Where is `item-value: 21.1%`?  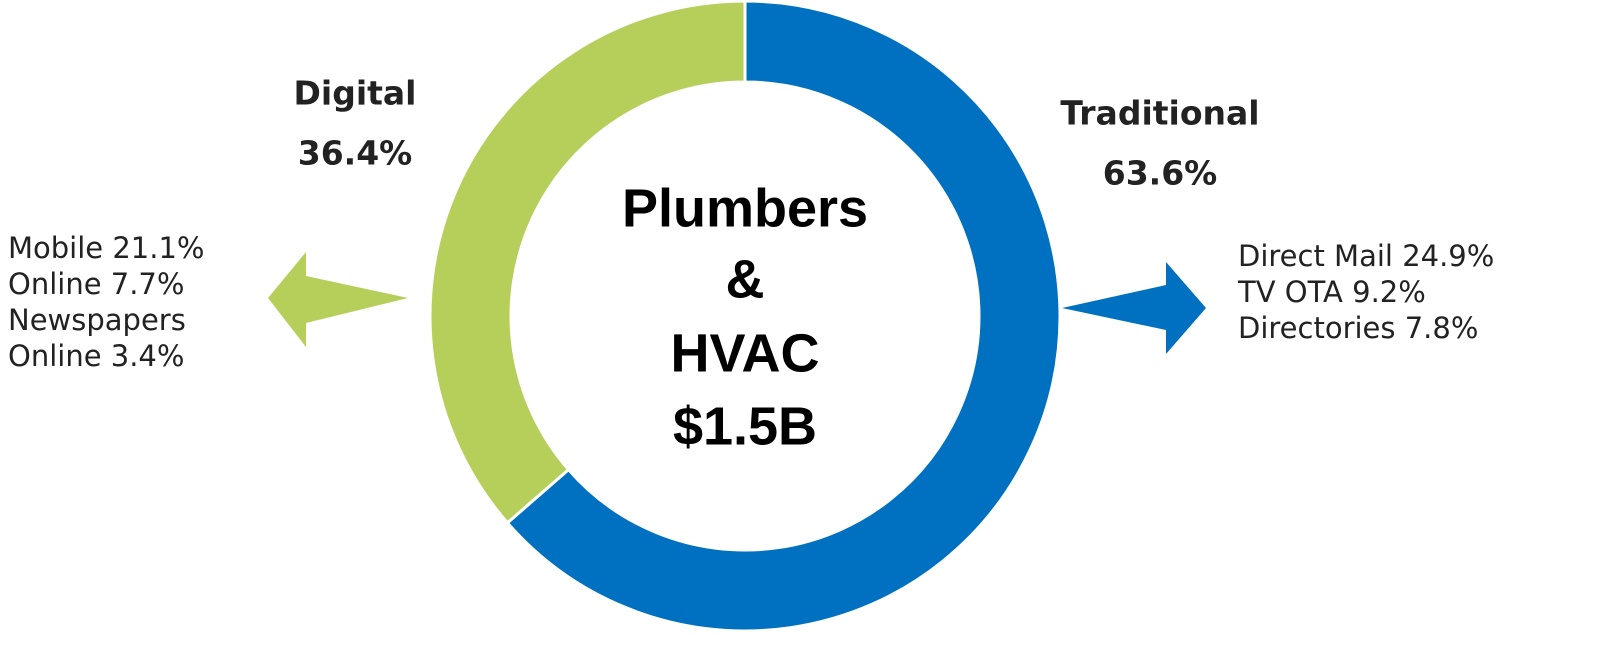
item-value: 21.1% is located at coordinates (158, 248).